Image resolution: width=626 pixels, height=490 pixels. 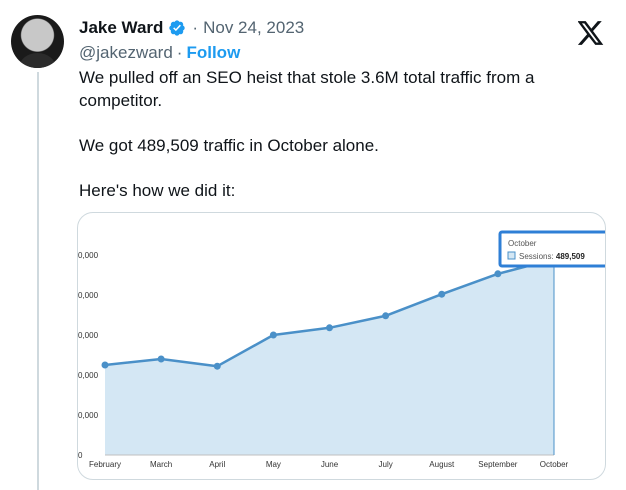 What do you see at coordinates (38, 281) in the screenshot?
I see `thread-line` at bounding box center [38, 281].